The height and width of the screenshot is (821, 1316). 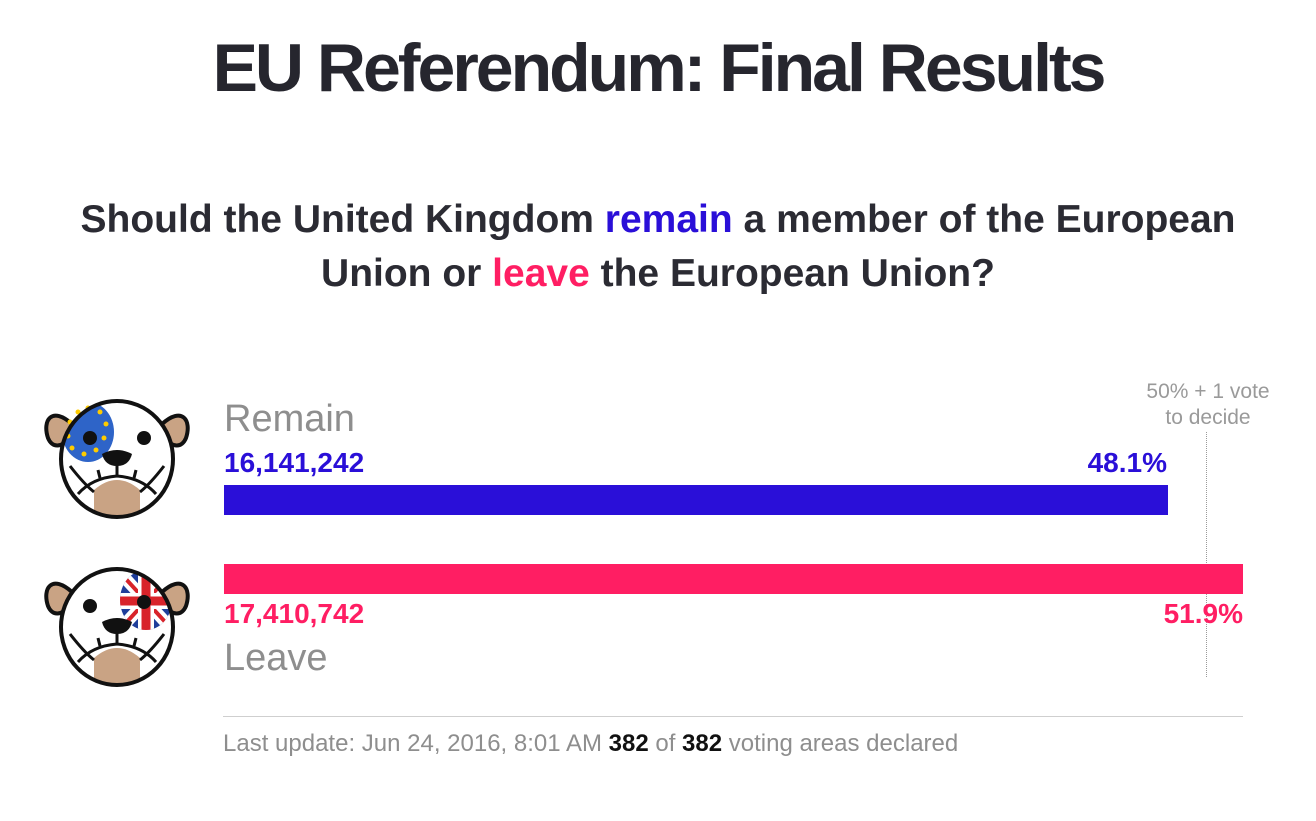 I want to click on remain-label: Remain, so click(x=289, y=419).